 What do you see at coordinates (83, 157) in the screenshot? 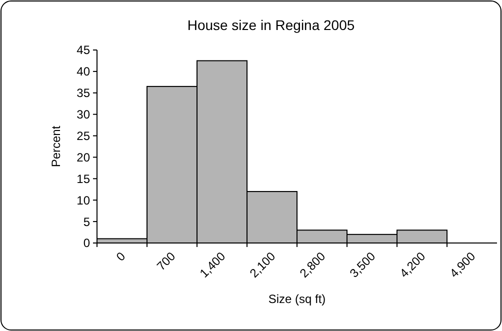
I see `y-tick-label: 20` at bounding box center [83, 157].